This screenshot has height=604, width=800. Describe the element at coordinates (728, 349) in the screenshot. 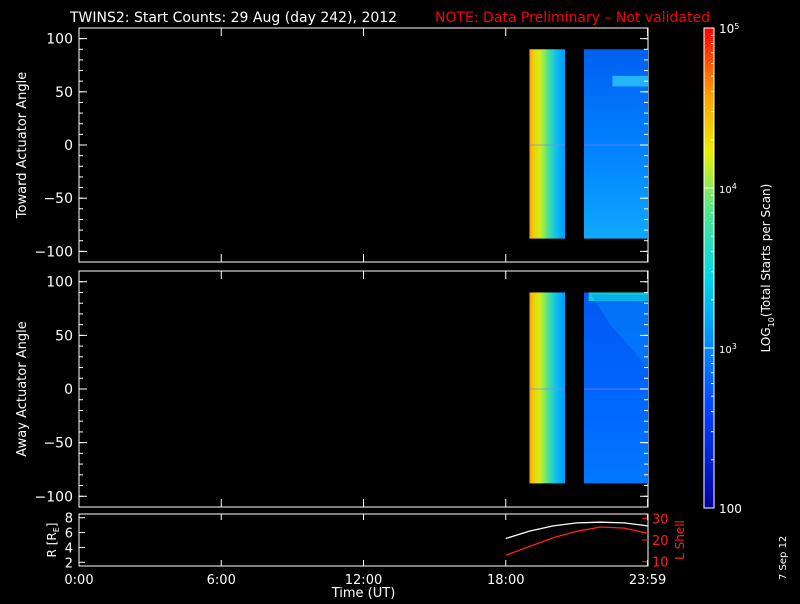

I see `colorbar-tick-label: 10³` at that location.